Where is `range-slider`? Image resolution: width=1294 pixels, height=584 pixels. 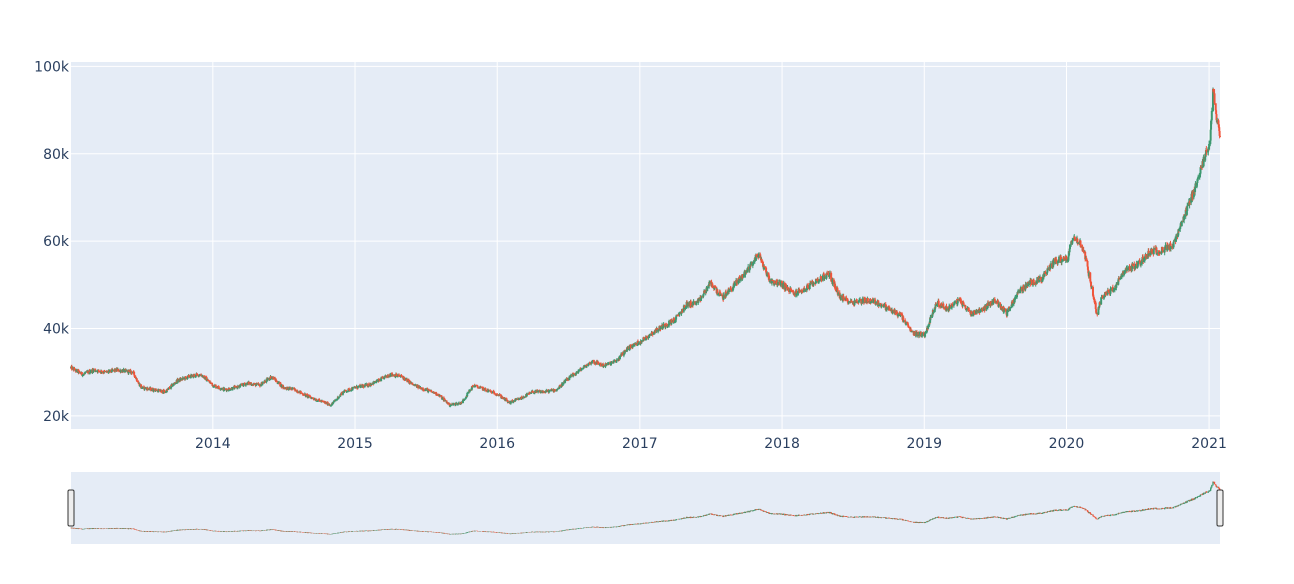 range-slider is located at coordinates (645, 508).